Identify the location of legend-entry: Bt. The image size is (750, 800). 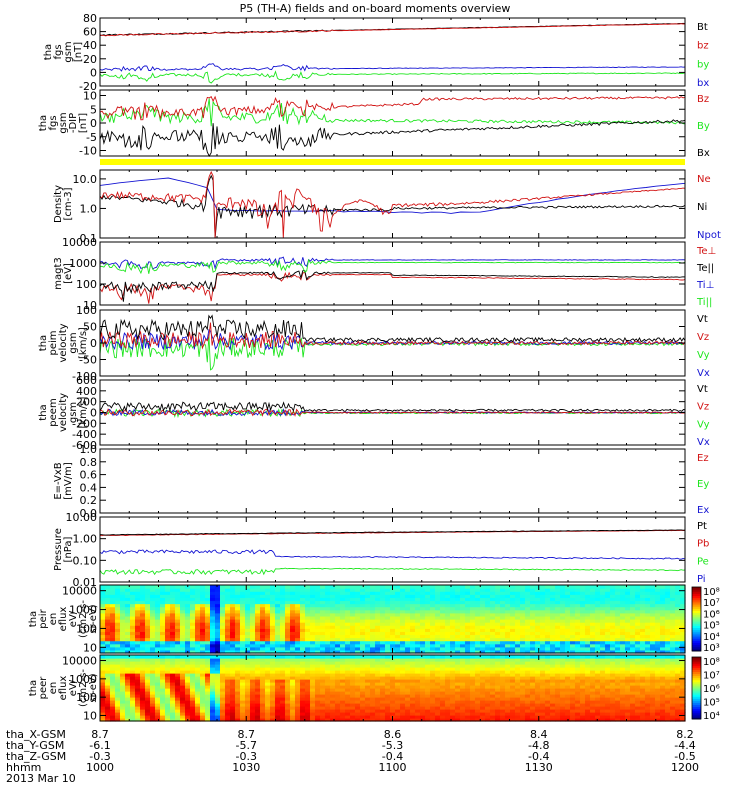
(702, 27).